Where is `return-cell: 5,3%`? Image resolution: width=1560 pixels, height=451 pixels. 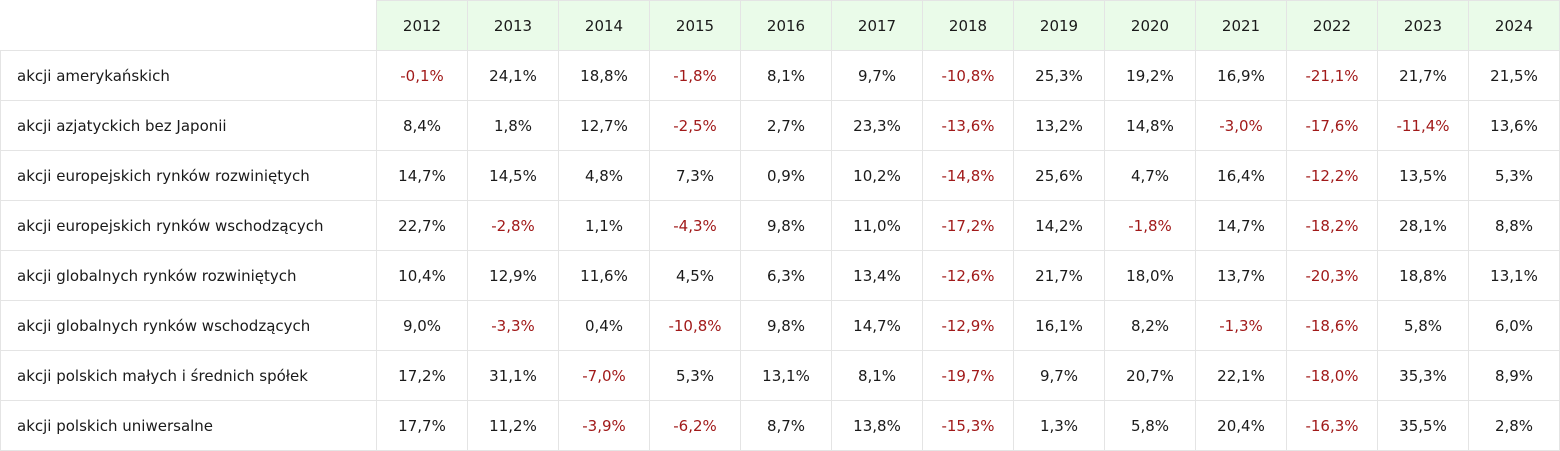 return-cell: 5,3% is located at coordinates (695, 375).